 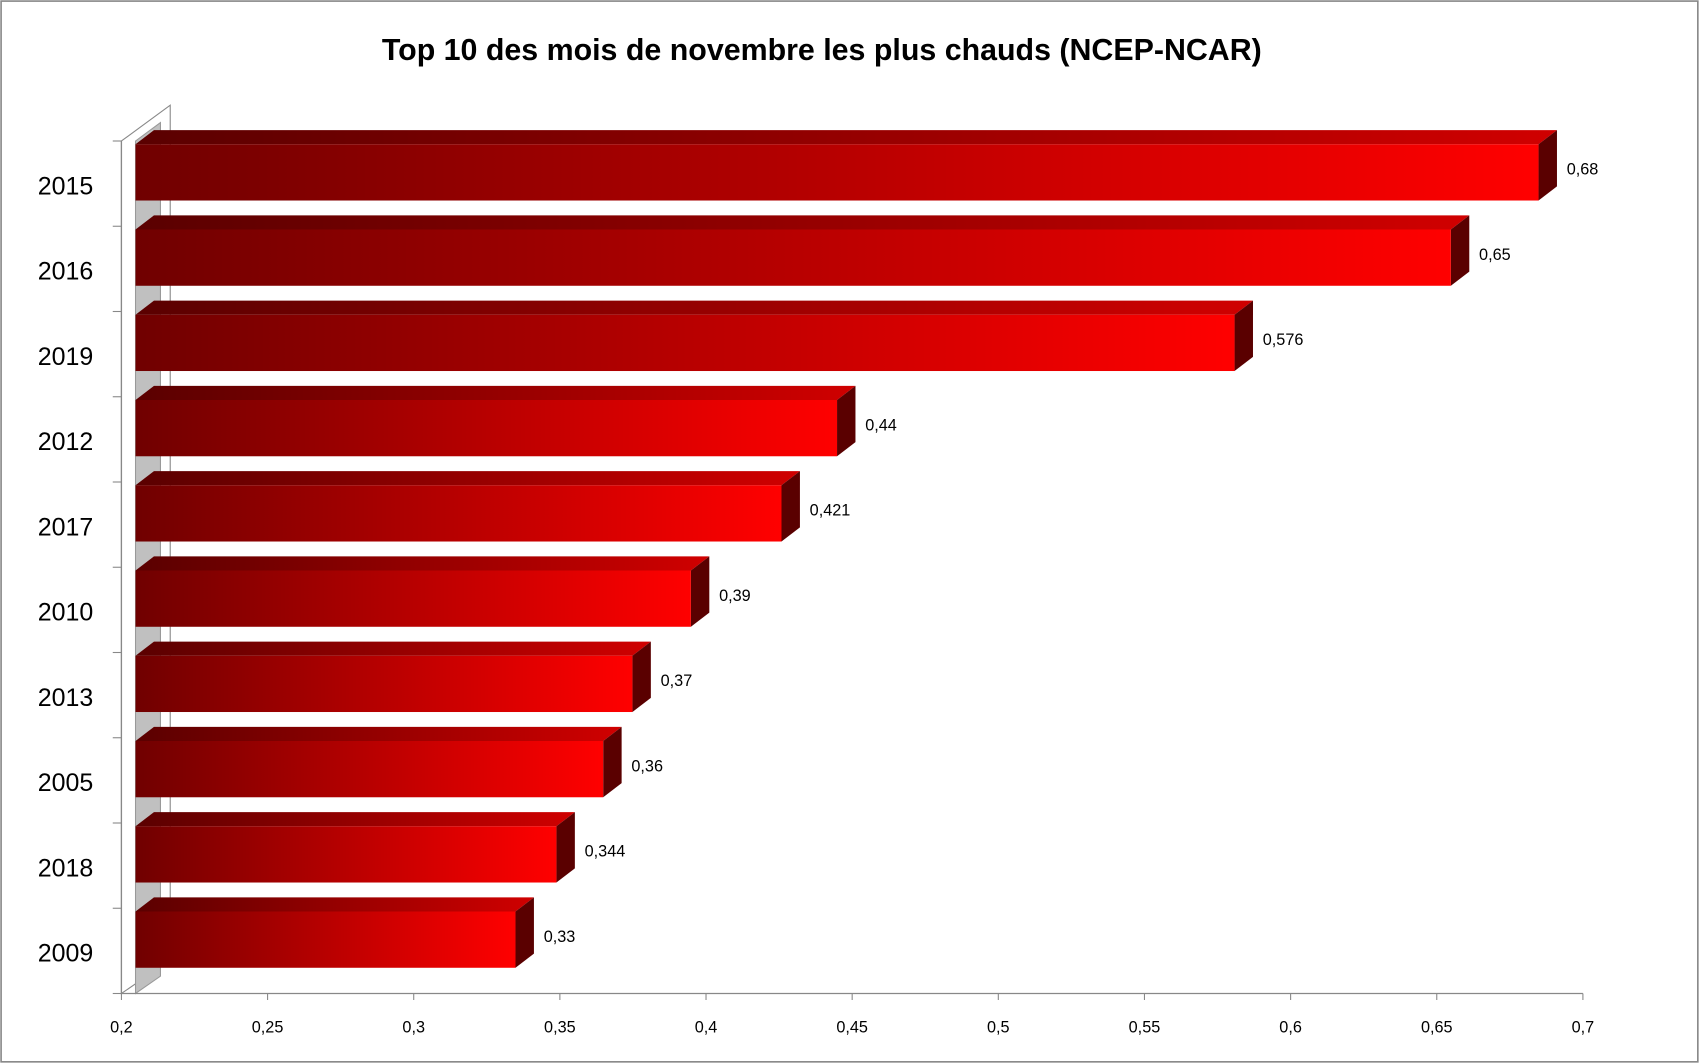 I want to click on y-tick-label: 2012, so click(x=65, y=442).